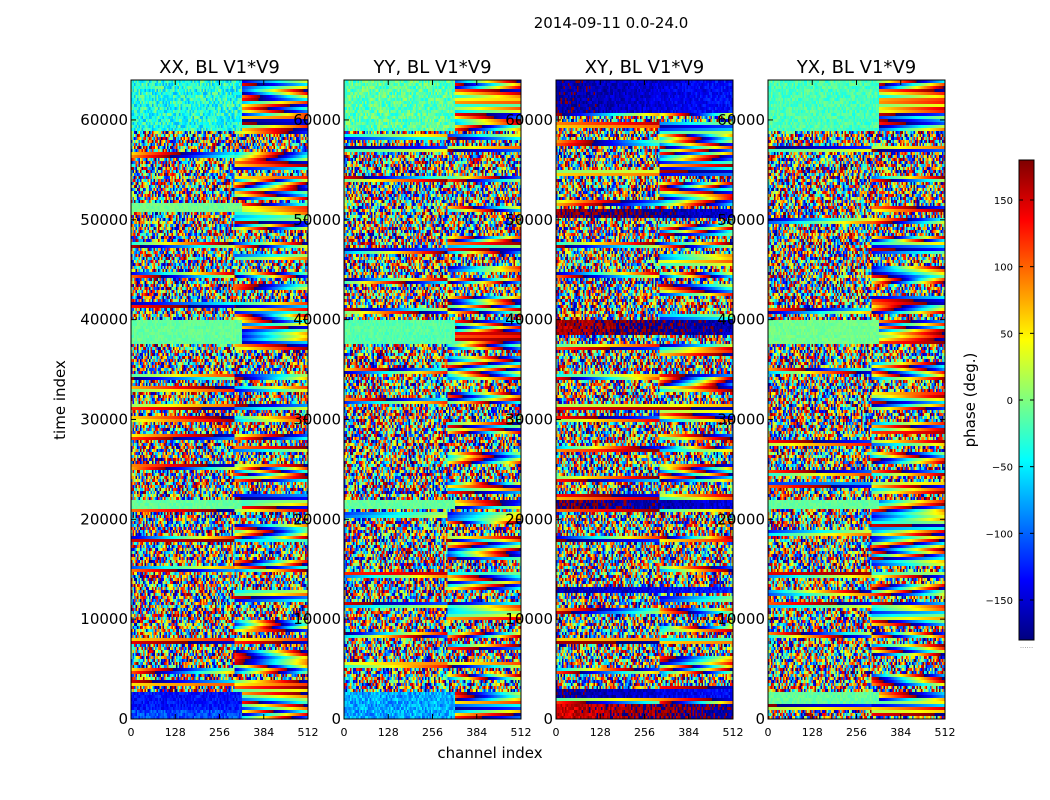  I want to click on colorbar-tick-label: −50, so click(1002, 468).